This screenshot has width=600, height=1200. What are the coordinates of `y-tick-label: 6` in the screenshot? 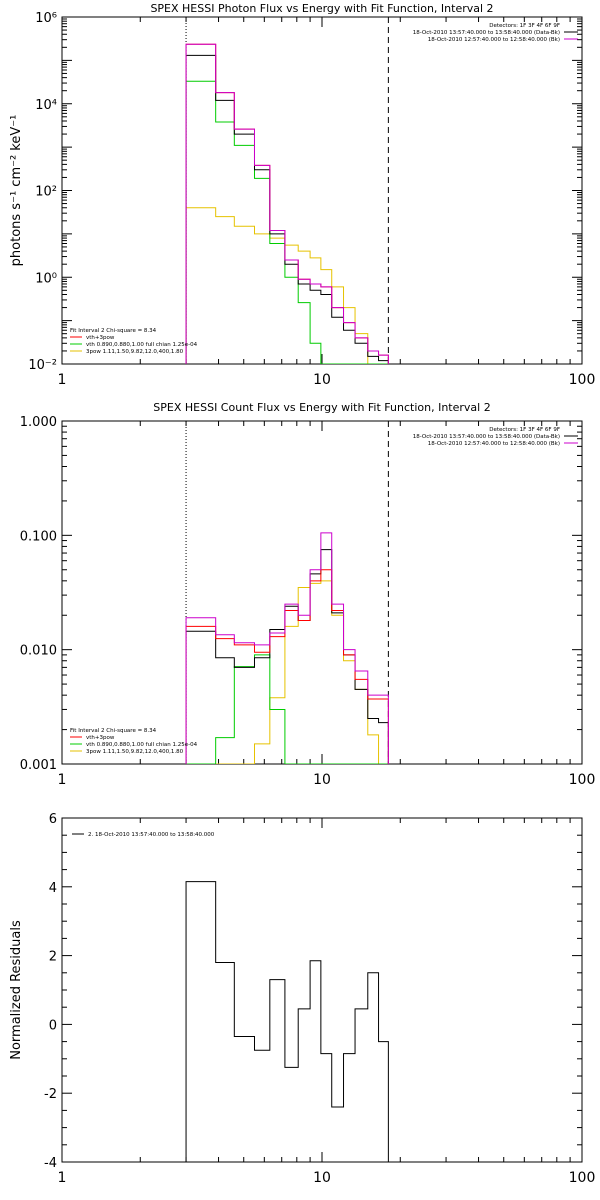 It's located at (53, 819).